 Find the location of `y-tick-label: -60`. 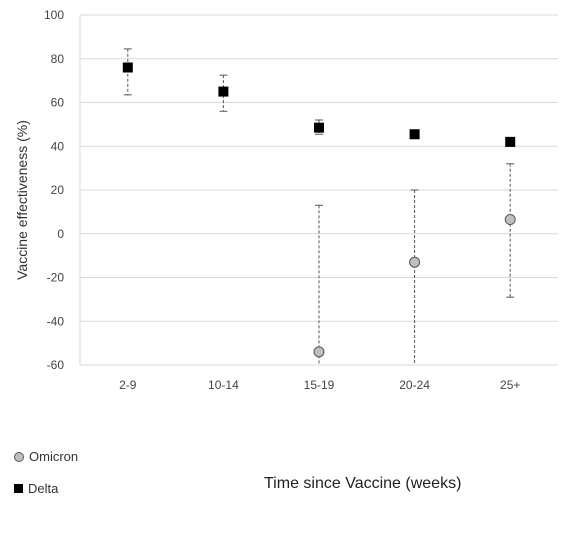

y-tick-label: -60 is located at coordinates (56, 365).